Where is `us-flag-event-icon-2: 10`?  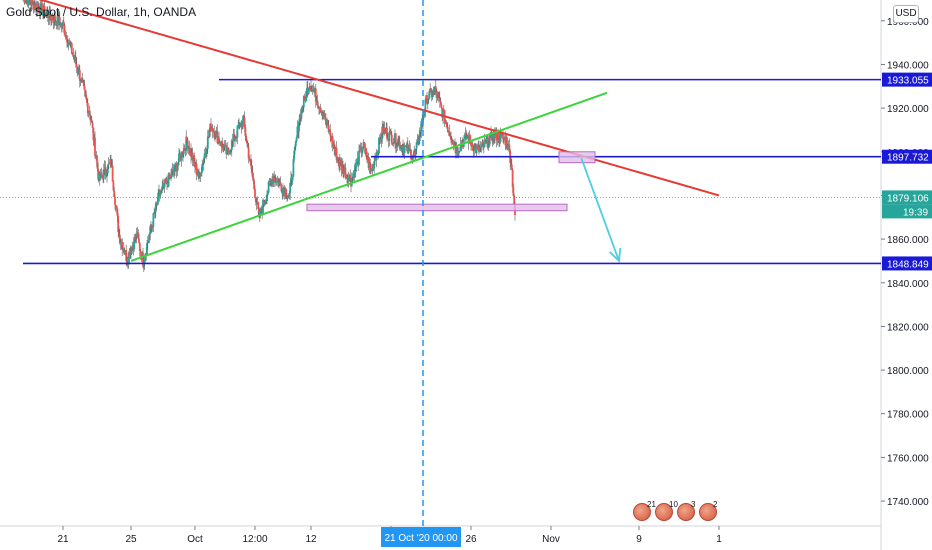 us-flag-event-icon-2: 10 is located at coordinates (666, 510).